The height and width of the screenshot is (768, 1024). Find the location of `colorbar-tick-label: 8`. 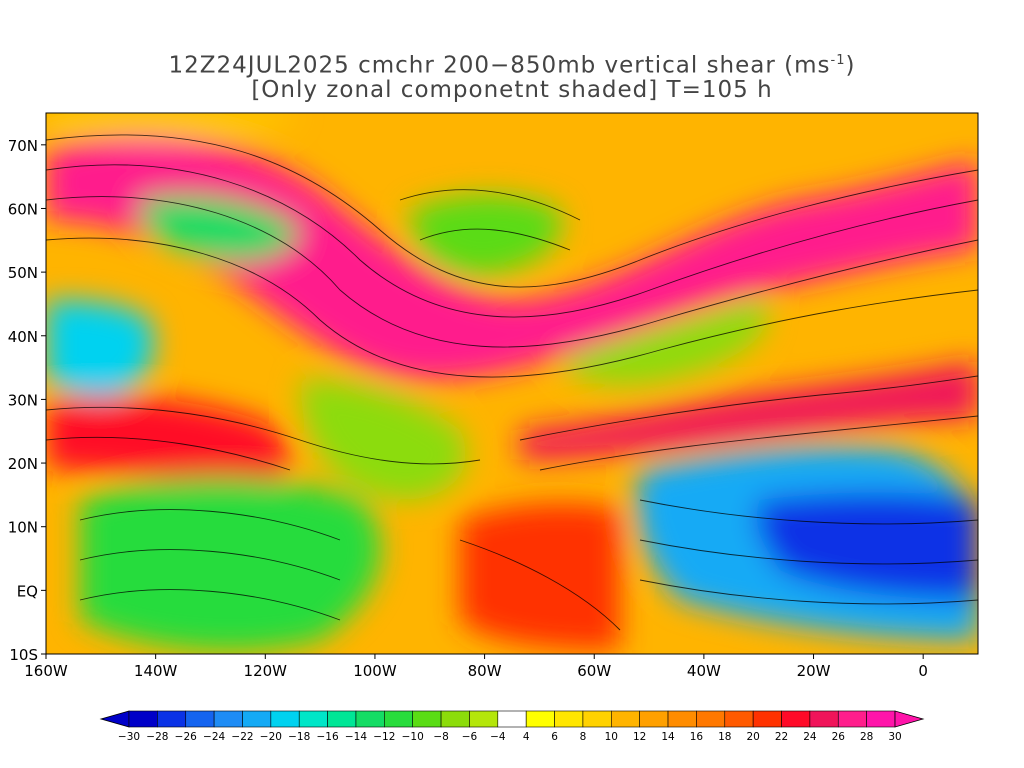

colorbar-tick-label: 8 is located at coordinates (583, 737).